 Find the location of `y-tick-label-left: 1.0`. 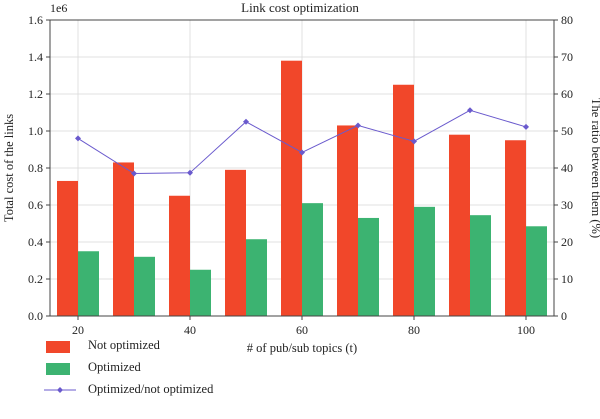

y-tick-label-left: 1.0 is located at coordinates (35, 131).